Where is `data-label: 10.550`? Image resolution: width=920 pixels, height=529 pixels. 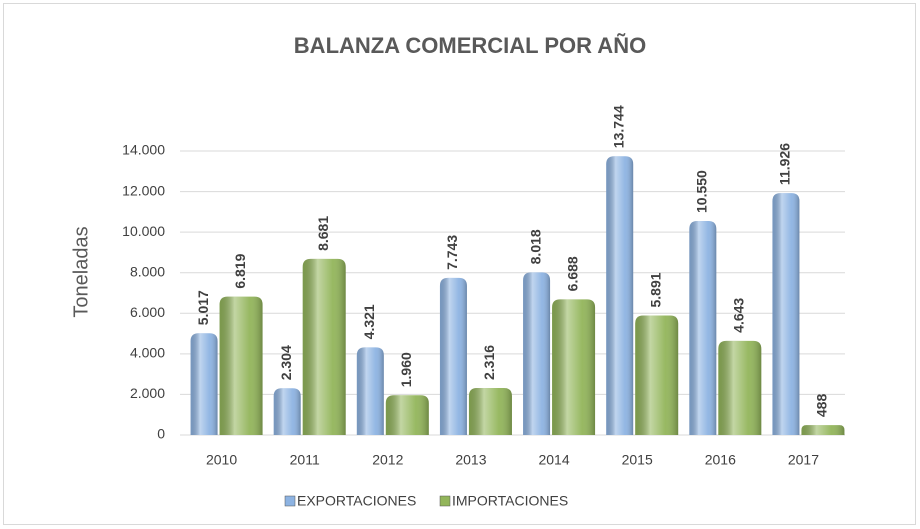 data-label: 10.550 is located at coordinates (702, 191).